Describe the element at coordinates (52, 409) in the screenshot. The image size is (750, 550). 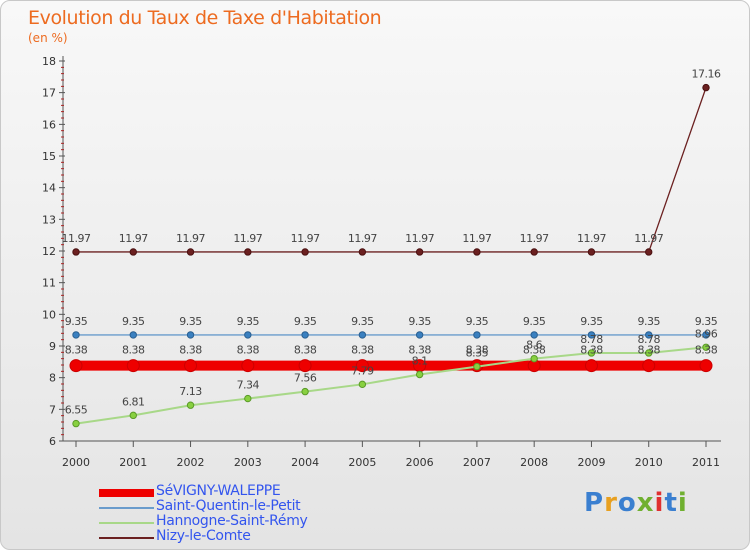
I see `y-tick-label: 7` at that location.